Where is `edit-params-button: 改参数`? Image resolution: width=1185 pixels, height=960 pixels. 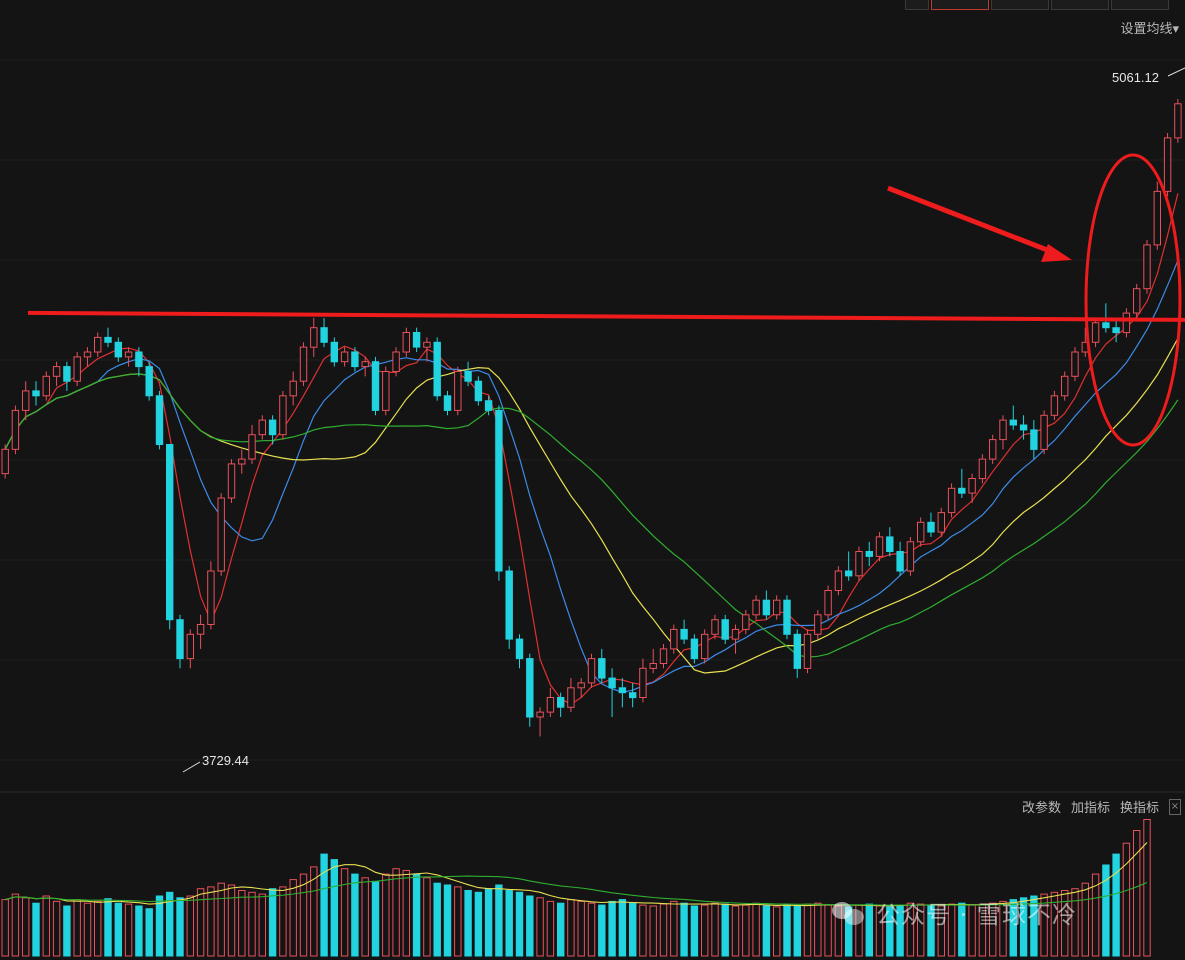 edit-params-button: 改参数 is located at coordinates (1041, 808).